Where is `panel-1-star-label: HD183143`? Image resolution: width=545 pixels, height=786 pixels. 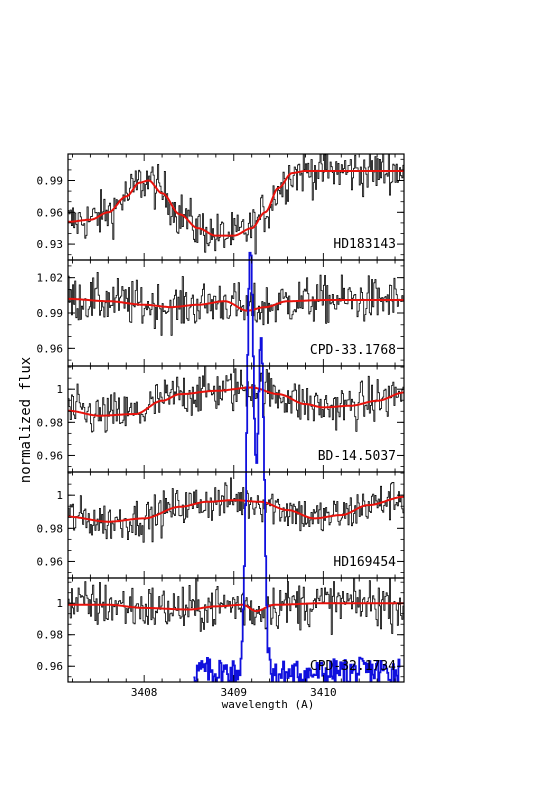
panel-1-star-label: HD183143 is located at coordinates (364, 244).